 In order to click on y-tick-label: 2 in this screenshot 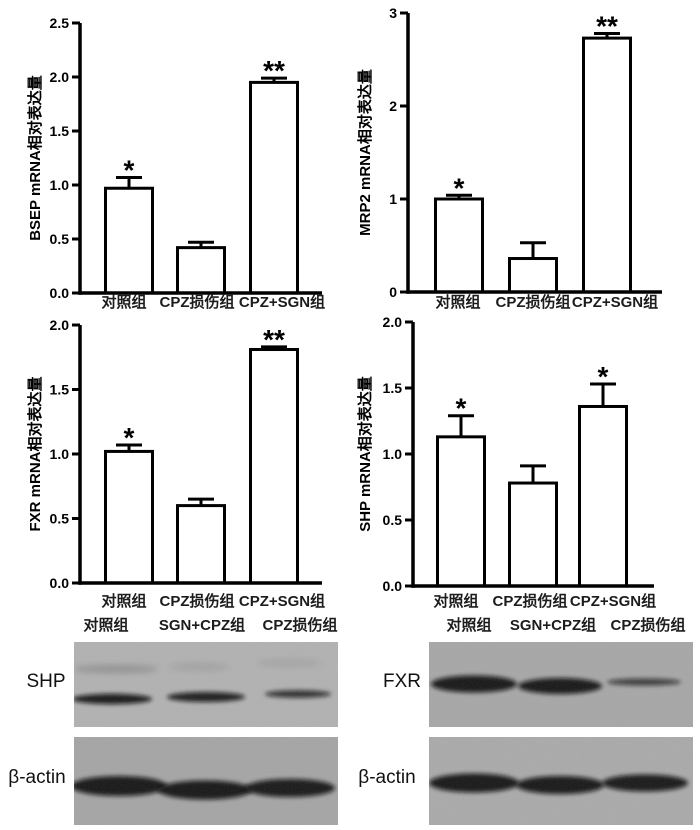, I will do `click(393, 106)`.